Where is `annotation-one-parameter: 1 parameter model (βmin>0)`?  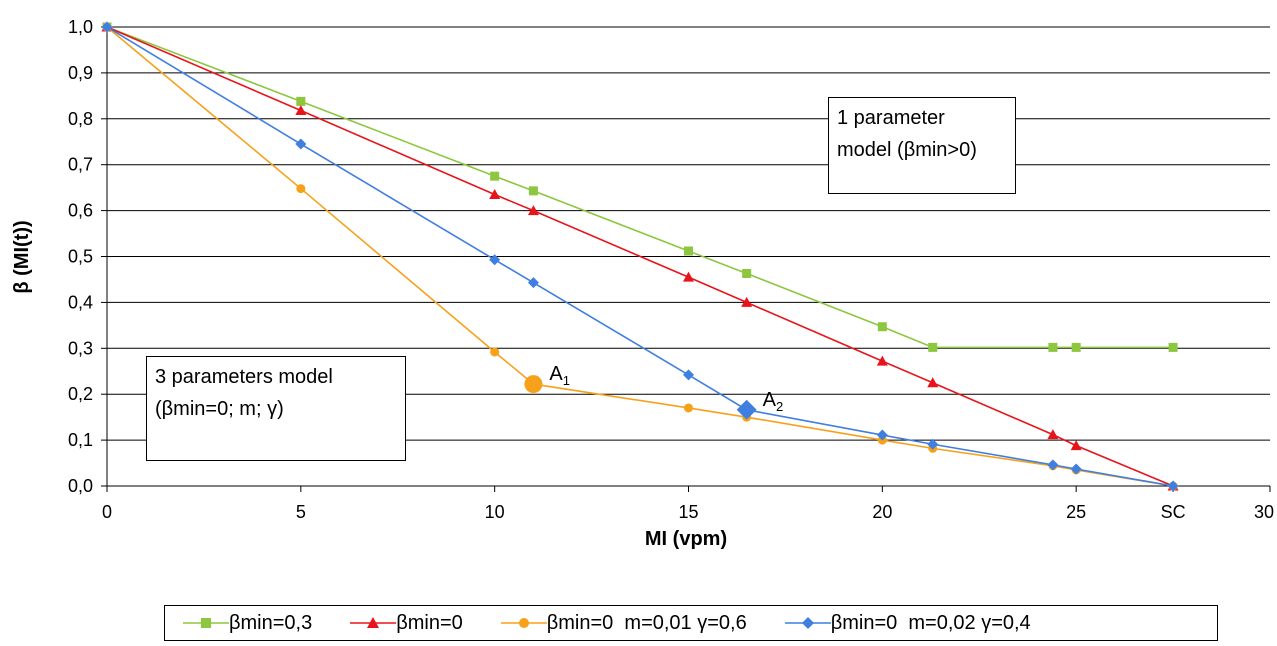
annotation-one-parameter: 1 parameter model (βmin>0) is located at coordinates (922, 145).